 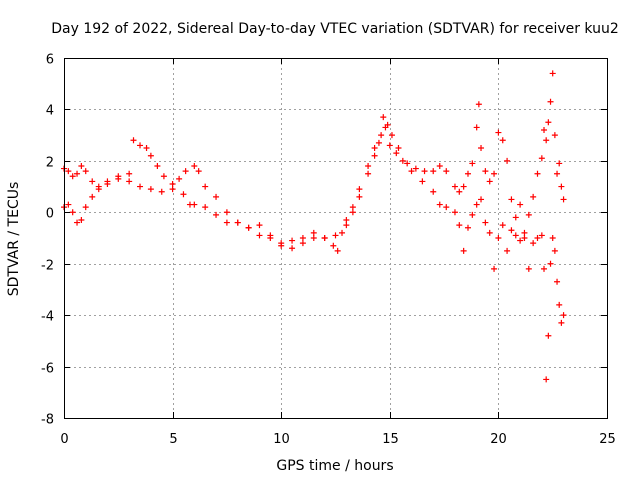 I want to click on x-tick-label: 0, so click(x=64, y=439).